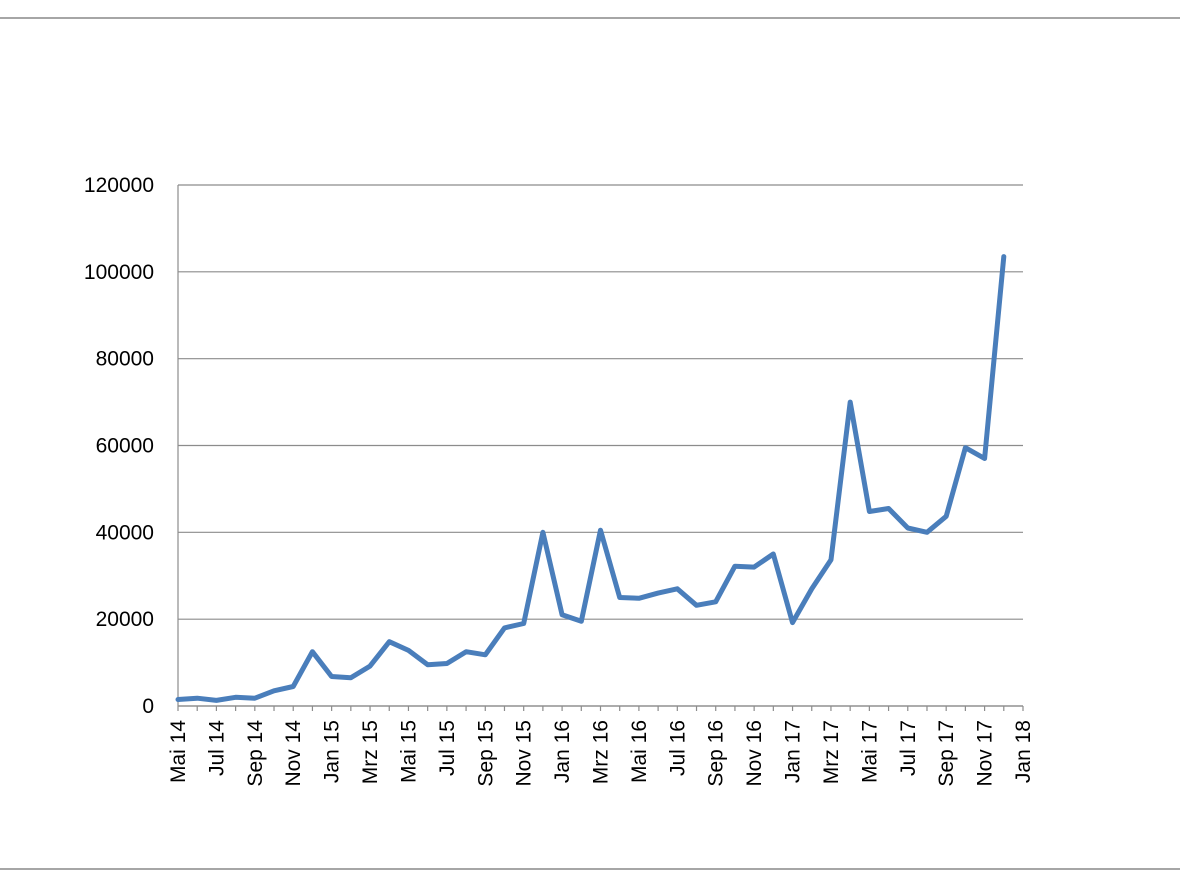  What do you see at coordinates (293, 753) in the screenshot?
I see `x-tick-label: Nov 14` at bounding box center [293, 753].